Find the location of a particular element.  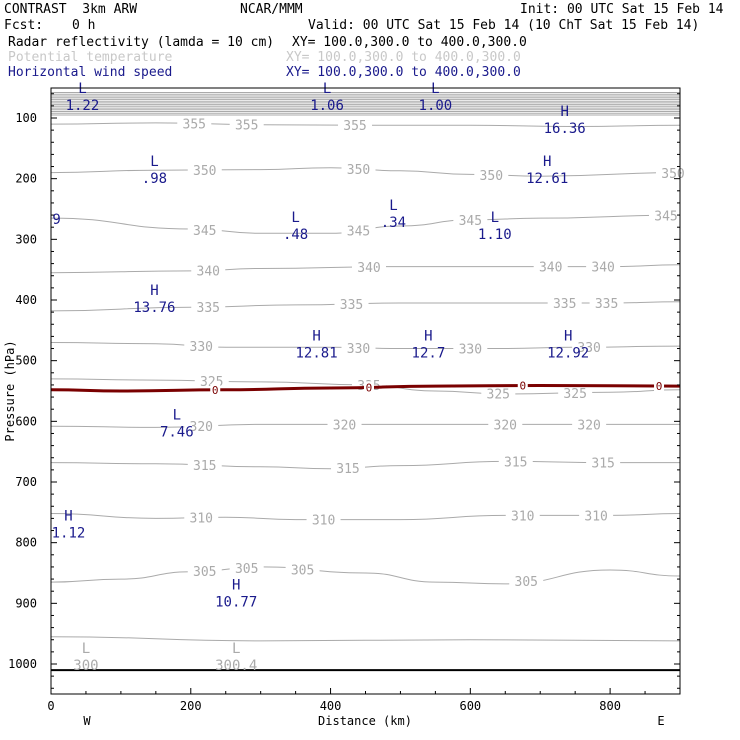

init-time: Init: 00 UTC Sat 15 Feb 14 is located at coordinates (622, 9).